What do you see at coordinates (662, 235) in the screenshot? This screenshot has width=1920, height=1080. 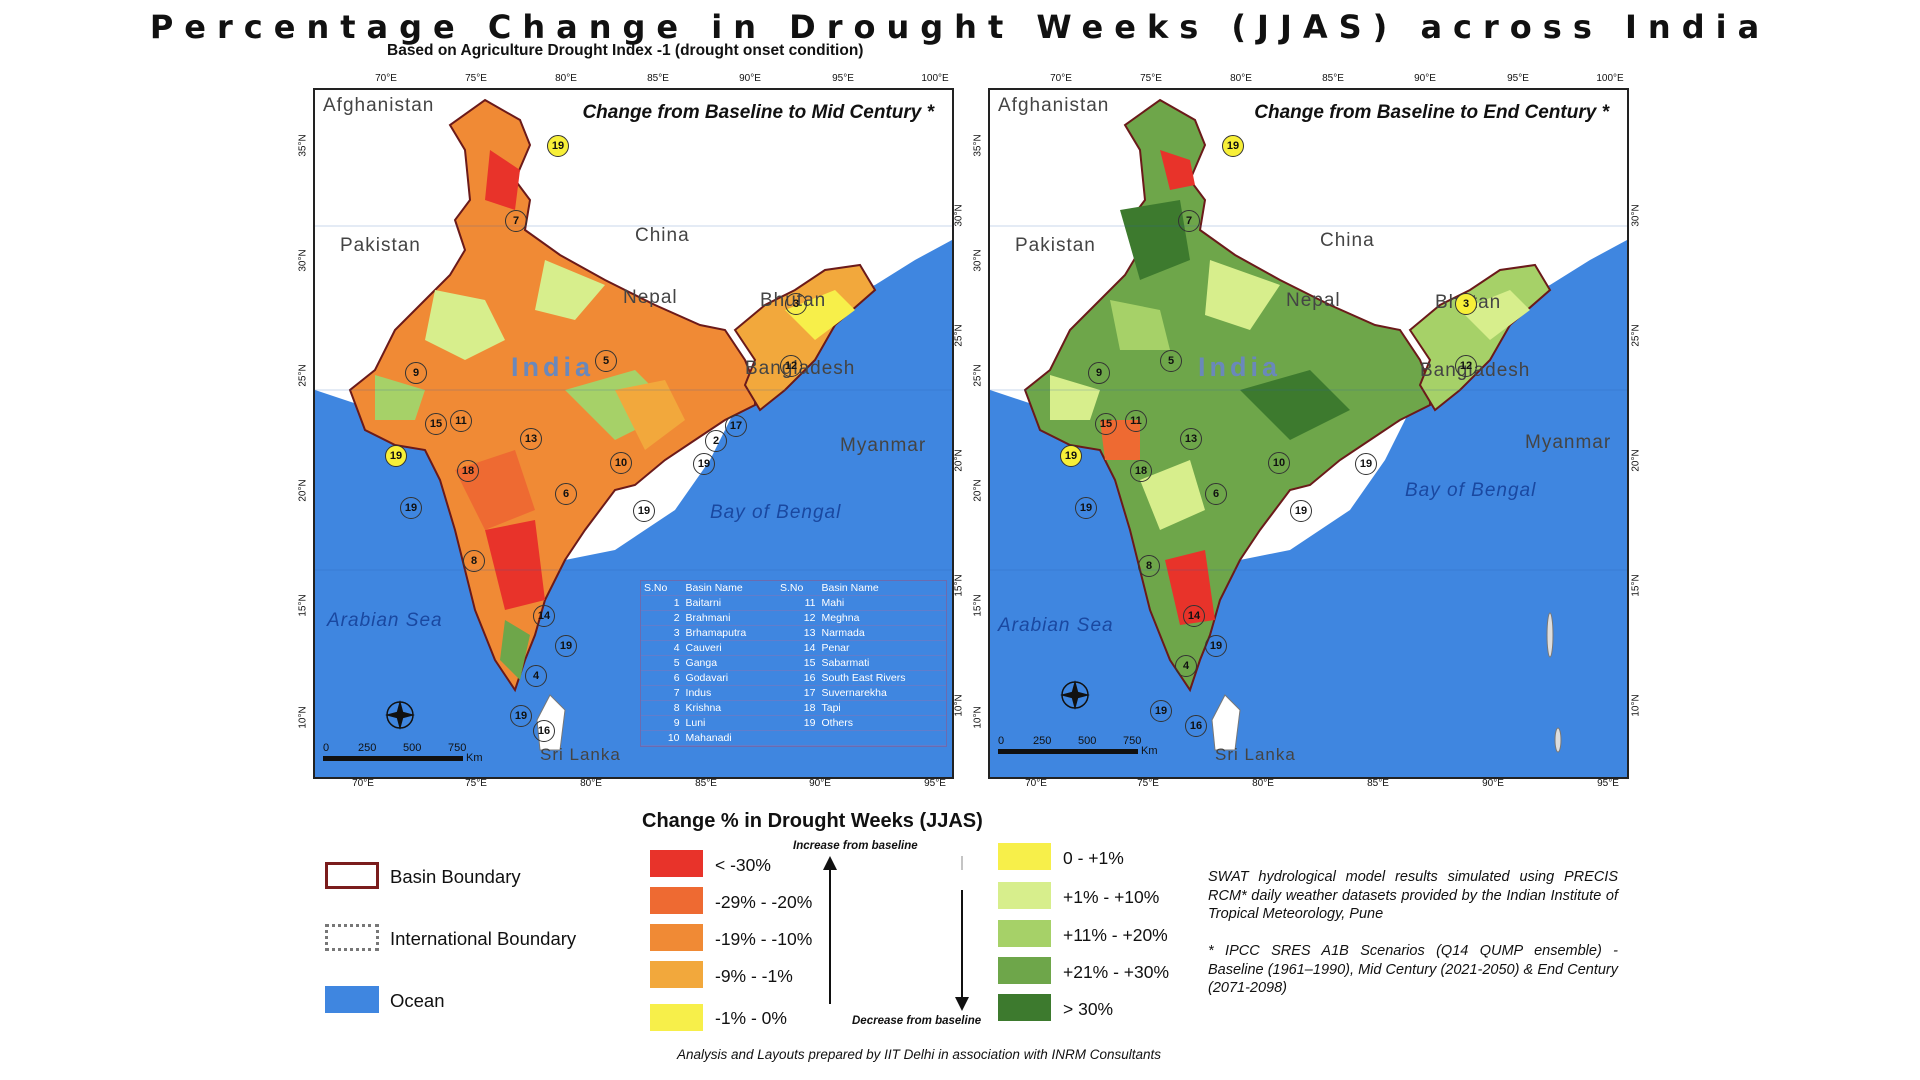 I see `label-china: China` at bounding box center [662, 235].